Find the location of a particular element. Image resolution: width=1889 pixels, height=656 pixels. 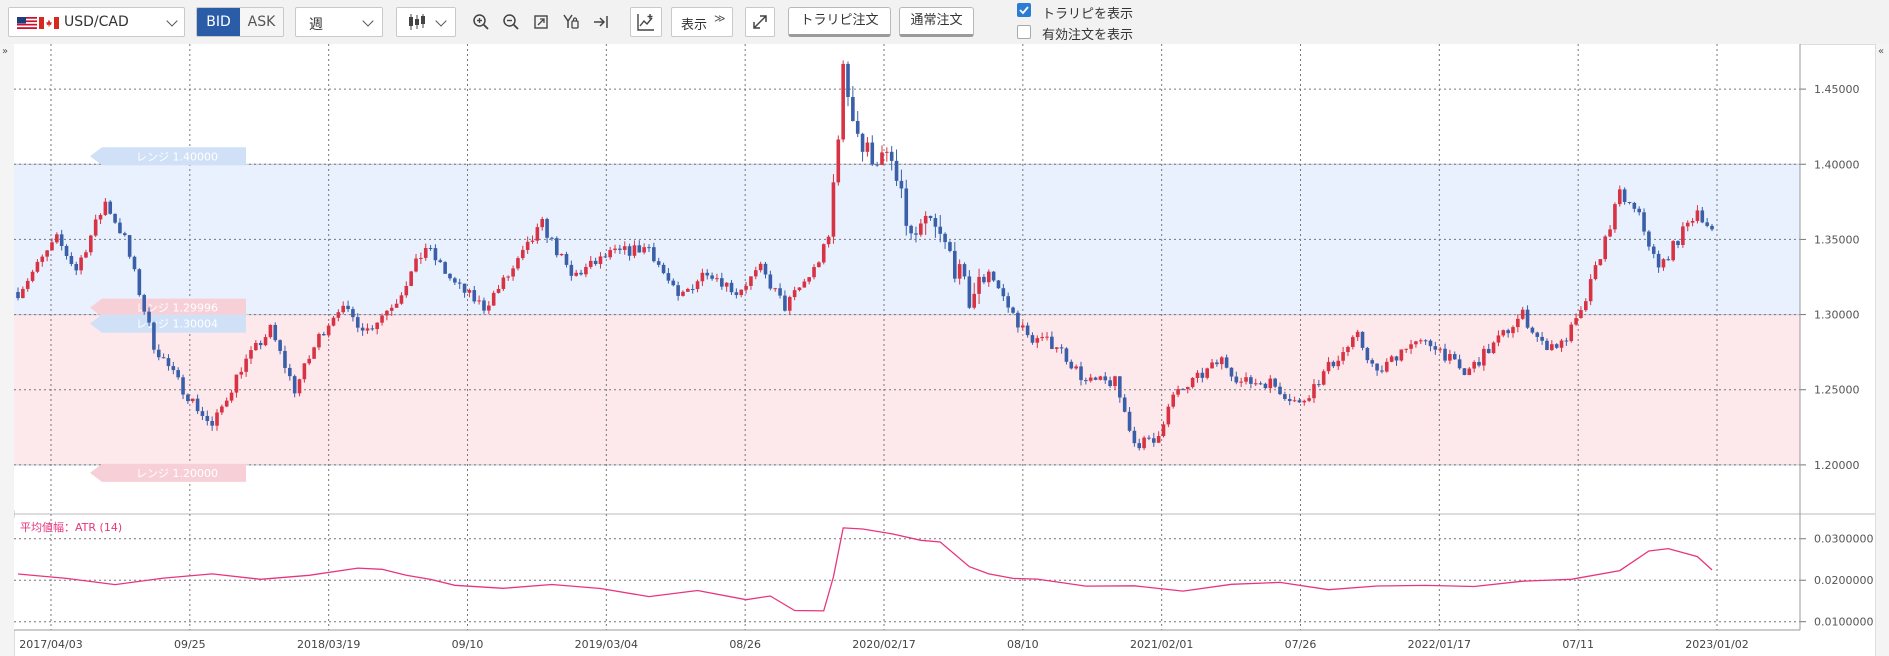

currency-pair-select: USD/CAD is located at coordinates (96, 22).